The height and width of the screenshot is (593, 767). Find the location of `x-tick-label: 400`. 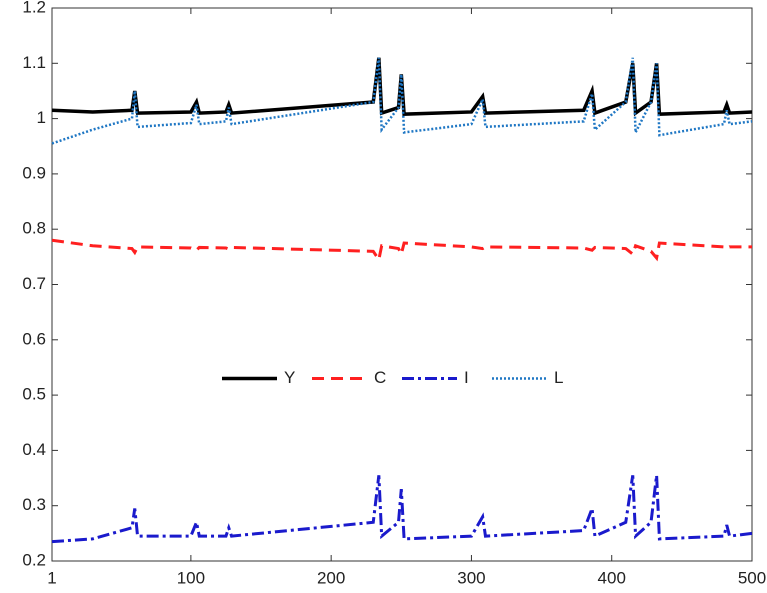

x-tick-label: 400 is located at coordinates (612, 577).